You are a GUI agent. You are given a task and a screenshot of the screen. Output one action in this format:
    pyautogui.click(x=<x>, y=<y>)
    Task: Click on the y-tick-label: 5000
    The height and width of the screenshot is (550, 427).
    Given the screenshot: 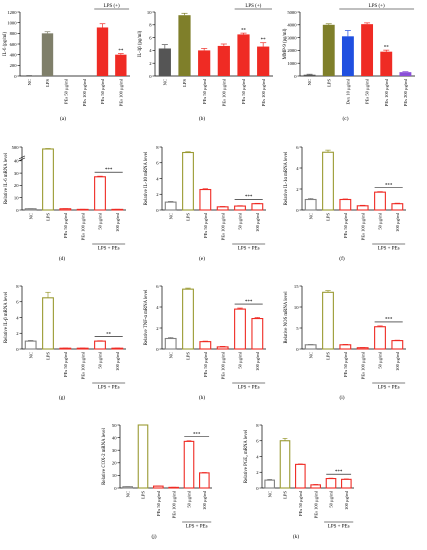 What is the action you would take?
    pyautogui.click(x=292, y=12)
    